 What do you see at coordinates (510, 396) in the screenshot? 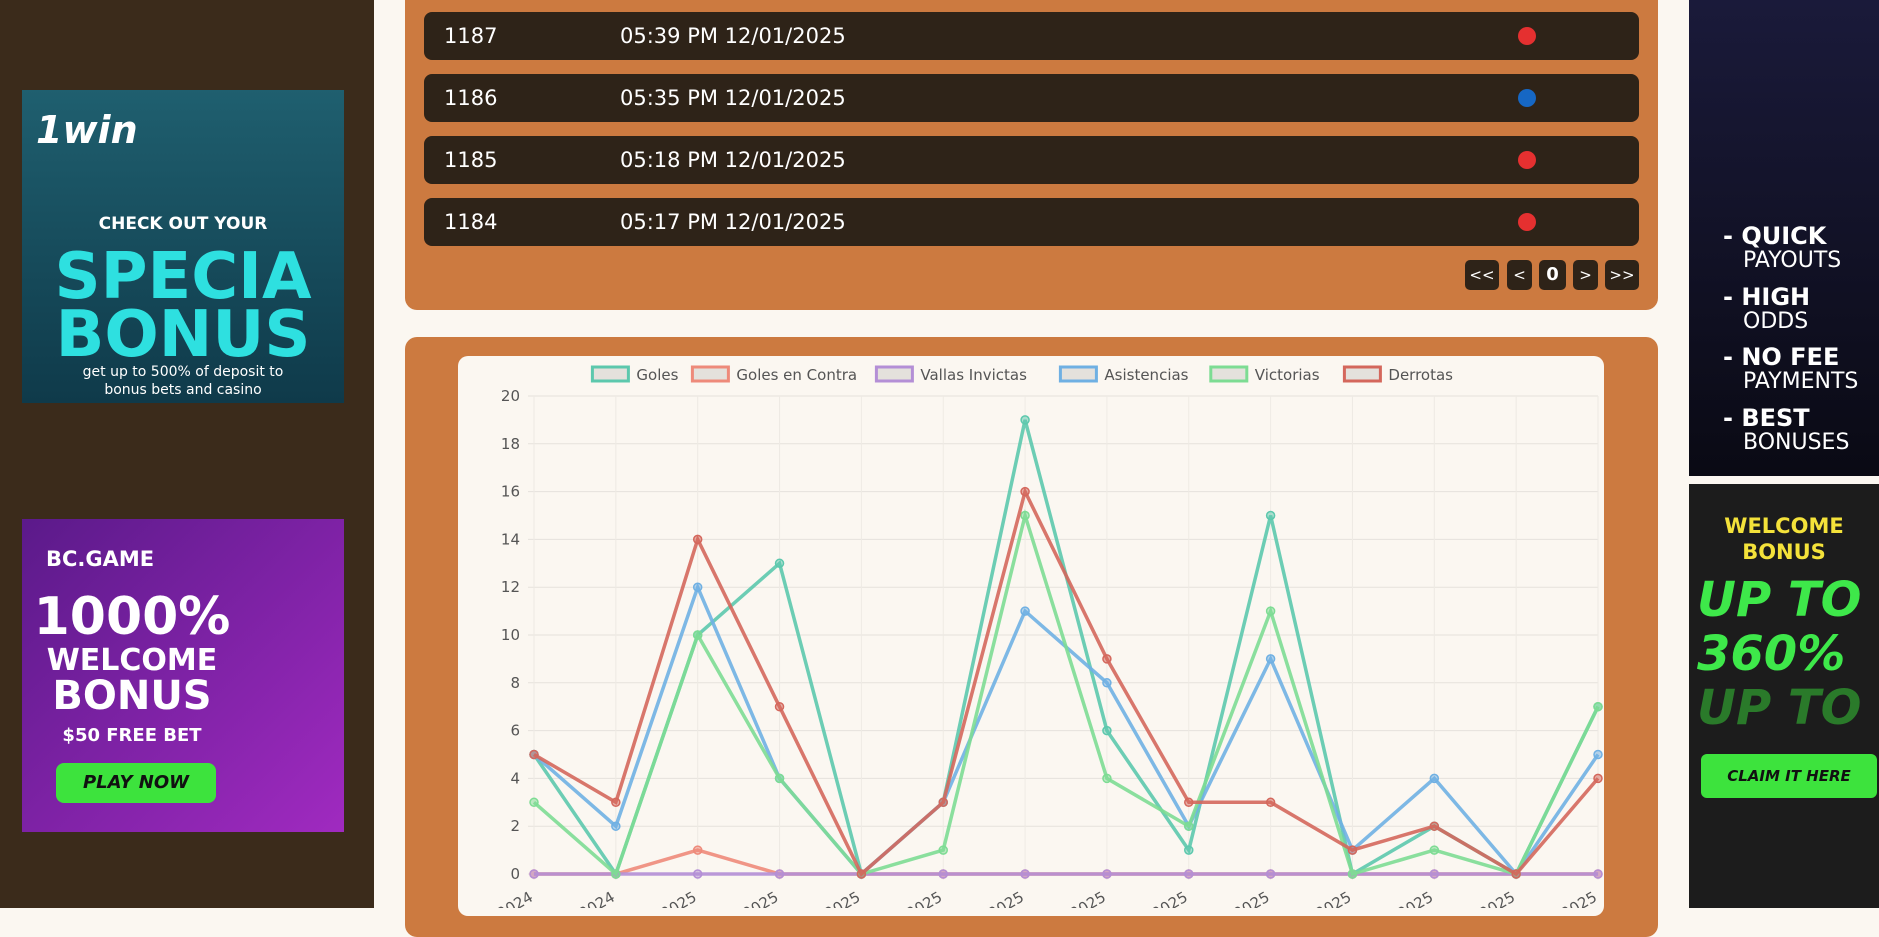
I see `y-tick-label: 20` at bounding box center [510, 396].